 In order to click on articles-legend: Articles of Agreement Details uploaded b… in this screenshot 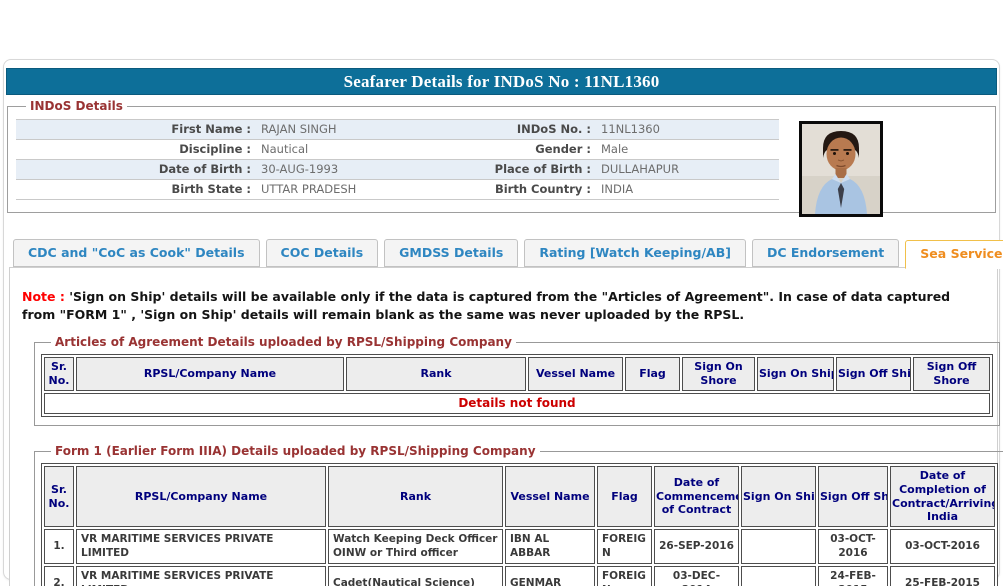, I will do `click(283, 342)`.